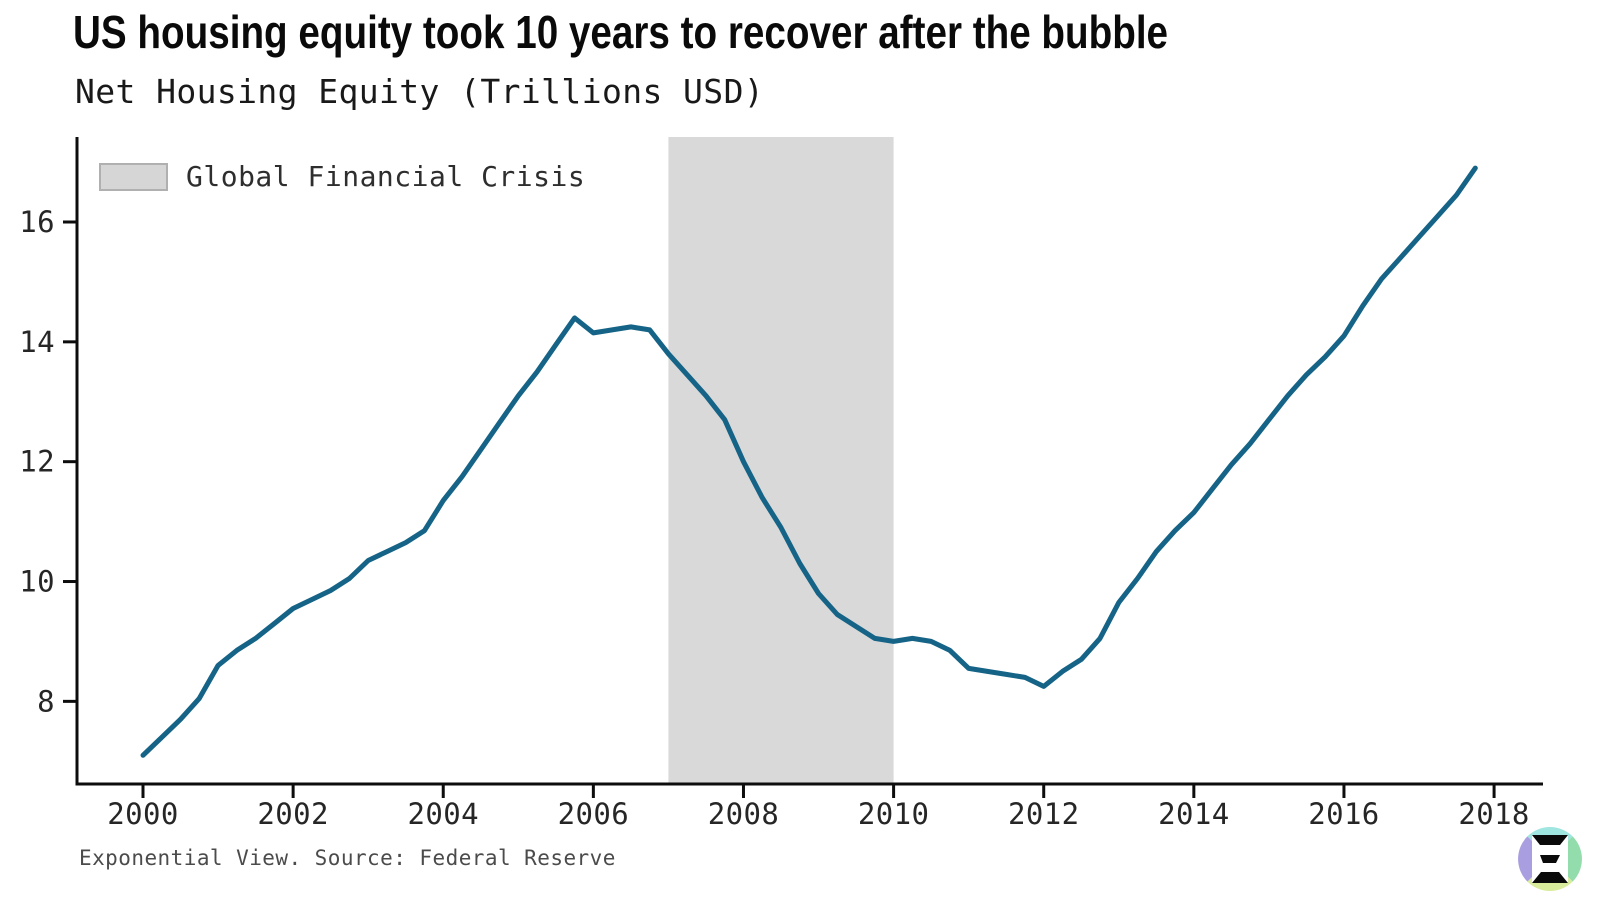 The height and width of the screenshot is (908, 1600). I want to click on legend: Global Financial Crisis, so click(342, 176).